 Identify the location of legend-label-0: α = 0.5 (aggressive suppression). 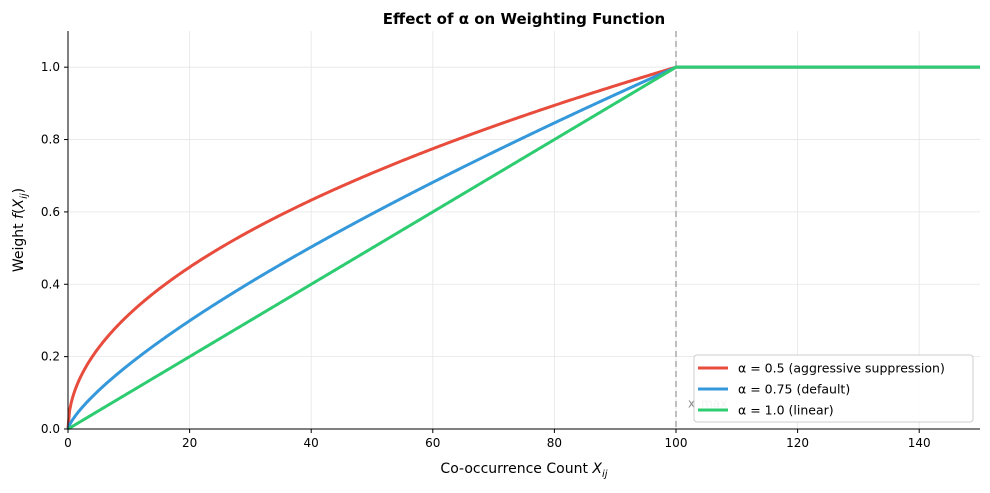
(841, 368).